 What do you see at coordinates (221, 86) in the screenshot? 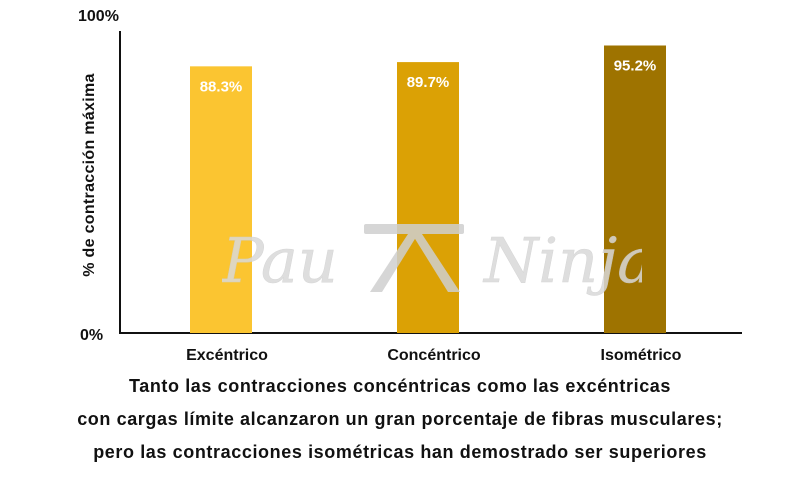
I see `bar-value-label-1: 88.3%` at bounding box center [221, 86].